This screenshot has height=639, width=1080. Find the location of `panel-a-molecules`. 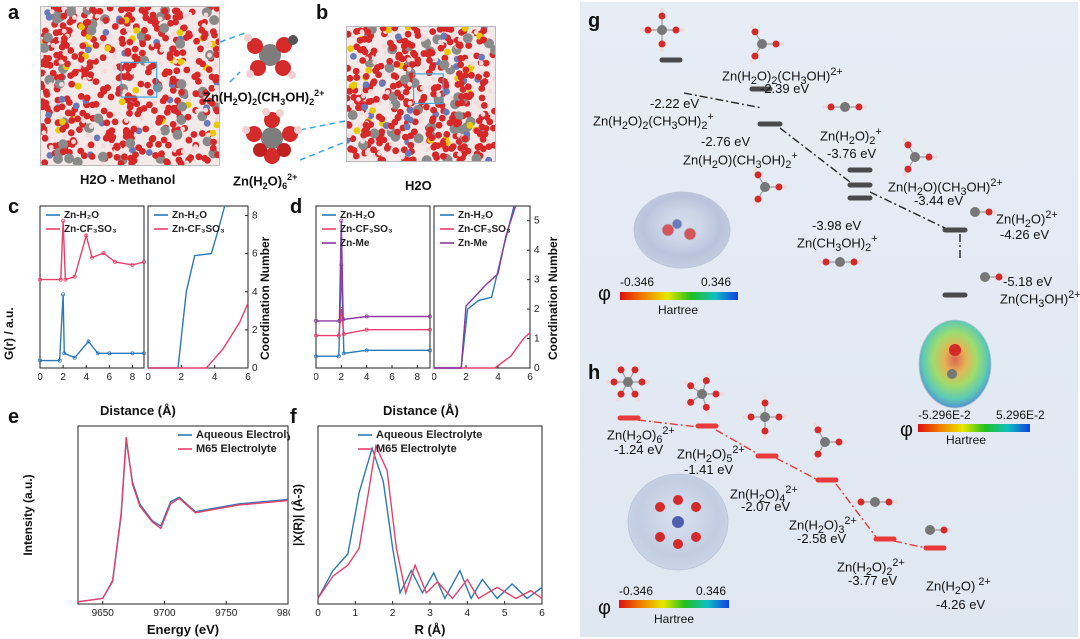

panel-a-molecules is located at coordinates (130, 86).